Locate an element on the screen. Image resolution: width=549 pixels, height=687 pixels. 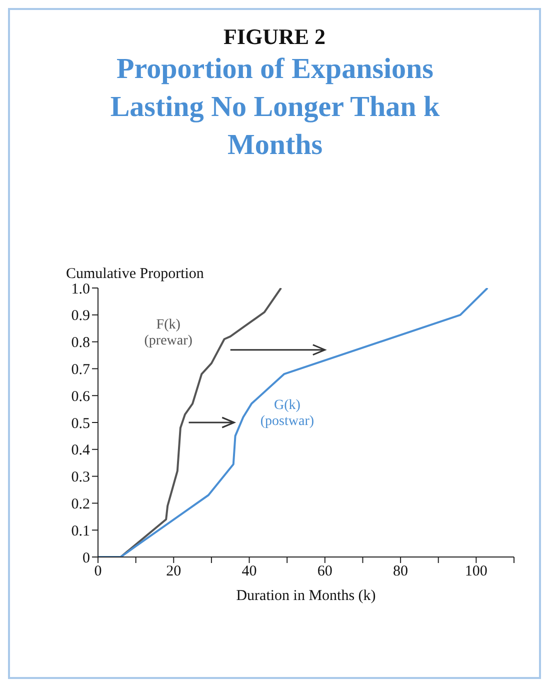
y-tick-label: 0.3 is located at coordinates (80, 478).